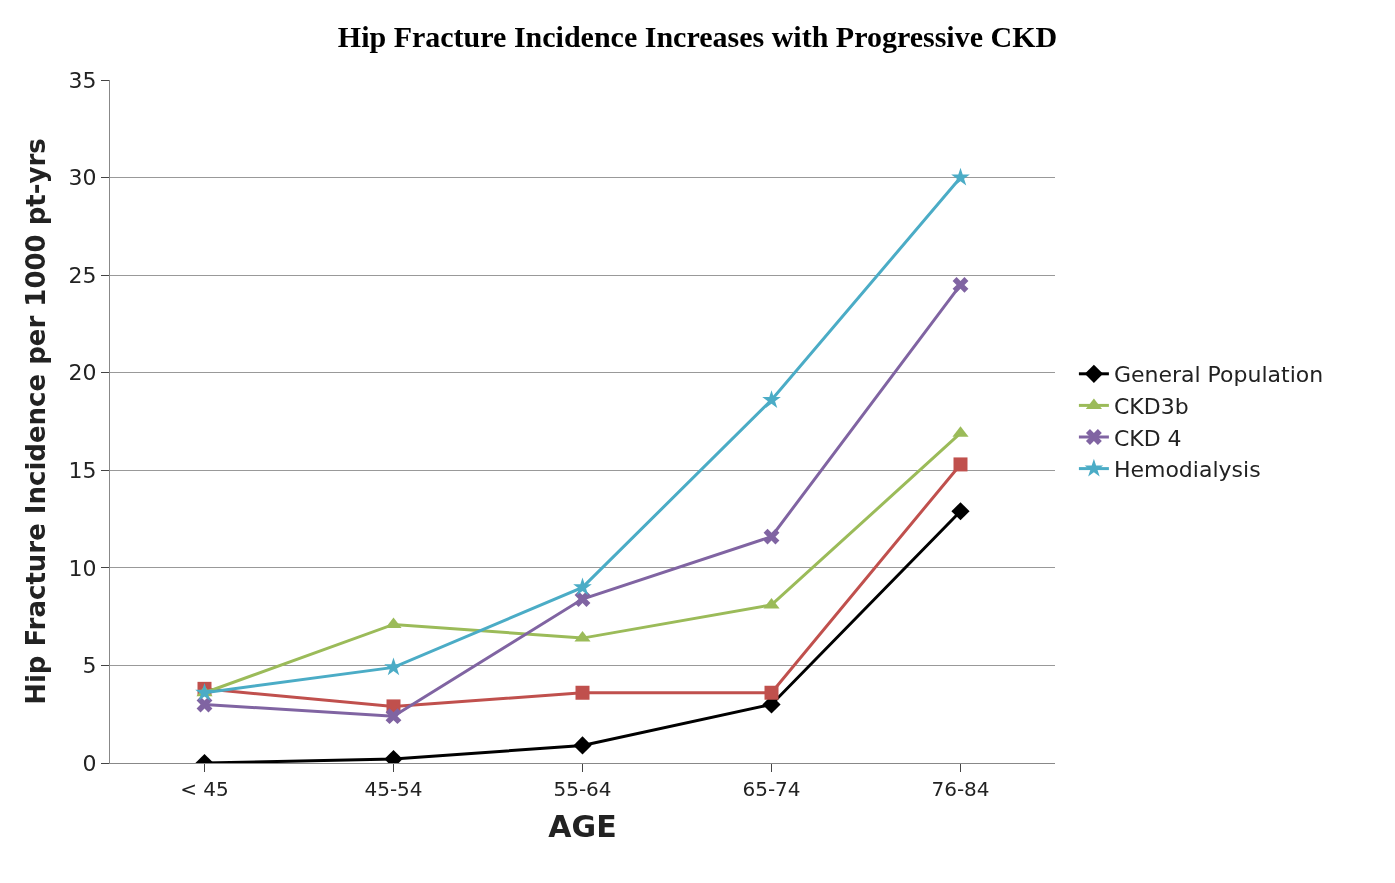 The height and width of the screenshot is (883, 1395). What do you see at coordinates (582, 789) in the screenshot?
I see `x-tick-label: 55-64` at bounding box center [582, 789].